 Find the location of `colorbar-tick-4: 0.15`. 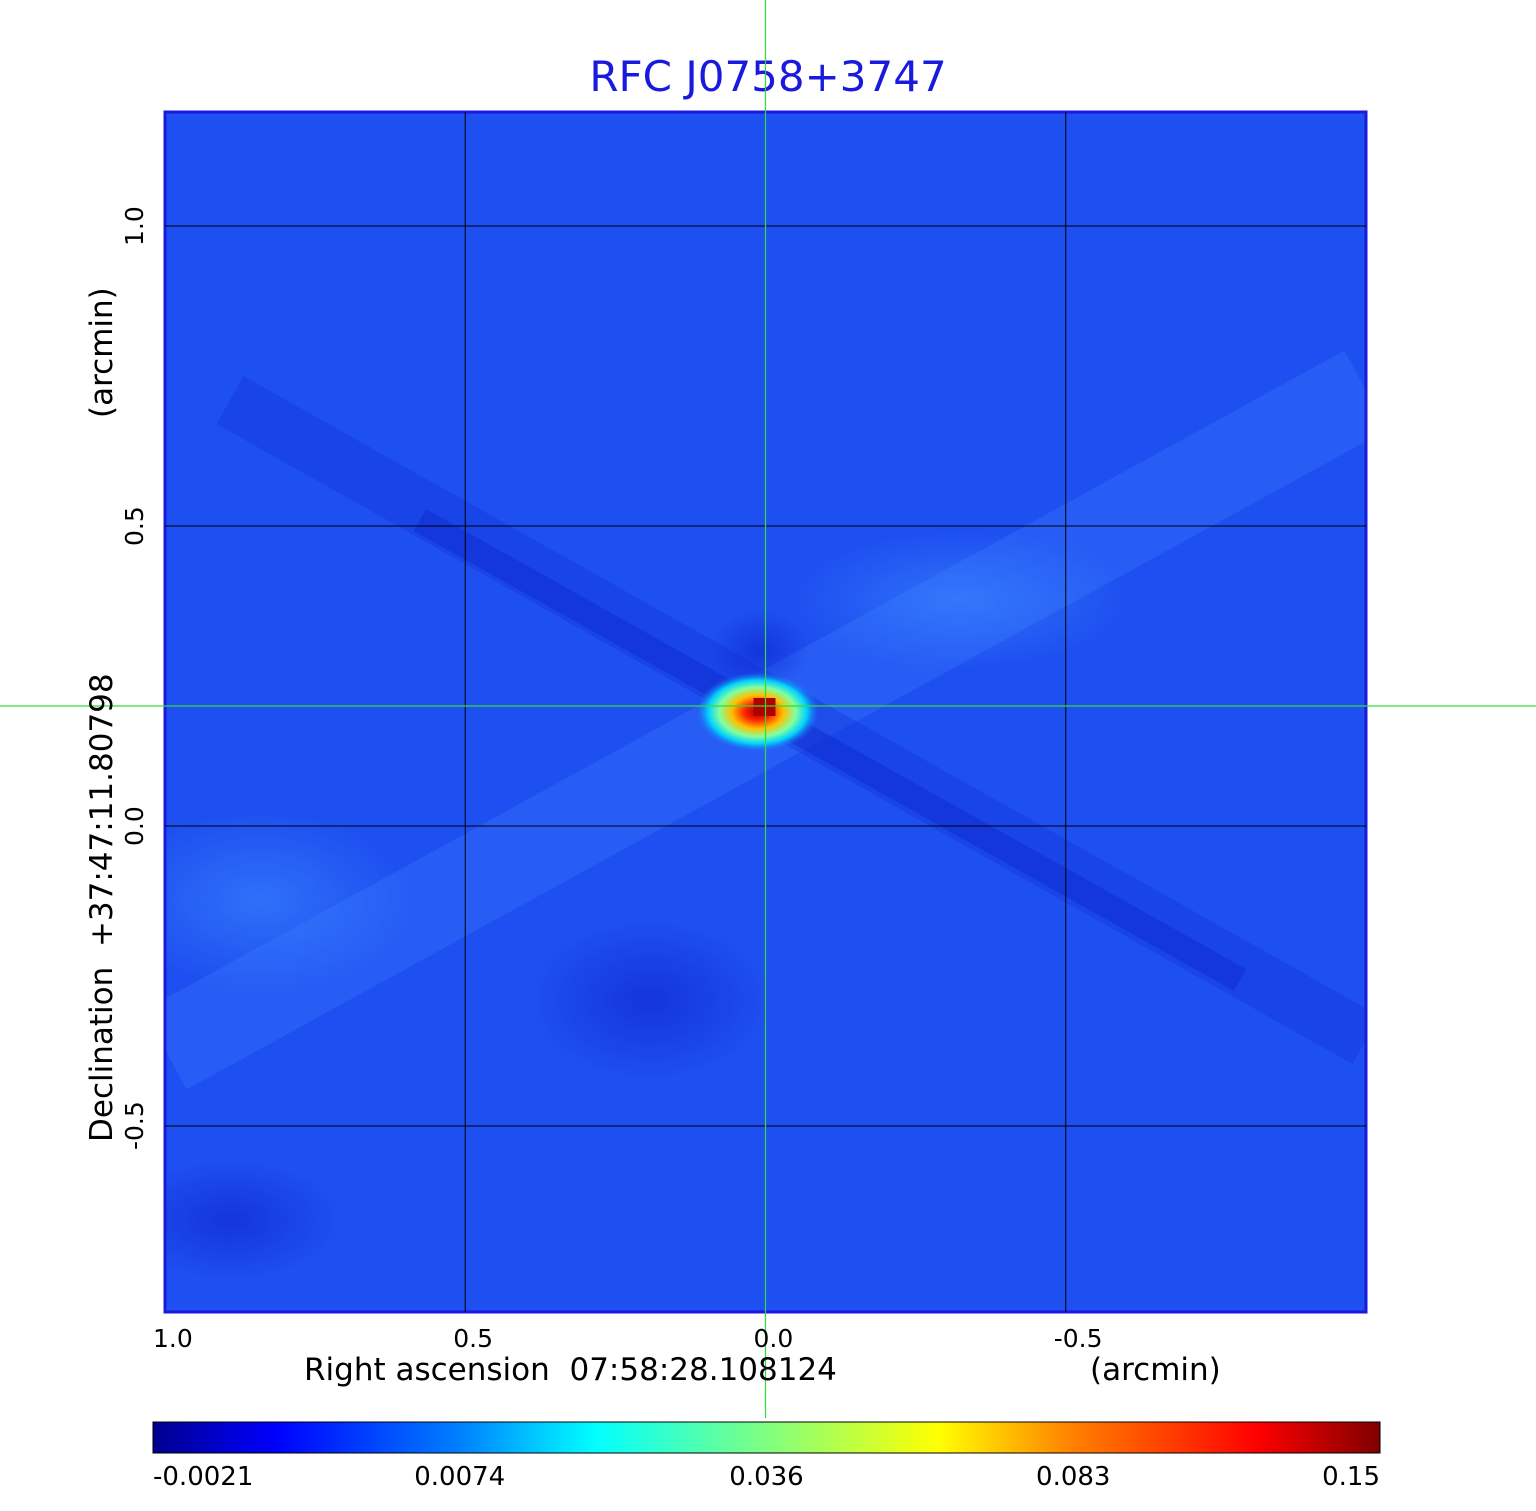

colorbar-tick-4: 0.15 is located at coordinates (1351, 1477).